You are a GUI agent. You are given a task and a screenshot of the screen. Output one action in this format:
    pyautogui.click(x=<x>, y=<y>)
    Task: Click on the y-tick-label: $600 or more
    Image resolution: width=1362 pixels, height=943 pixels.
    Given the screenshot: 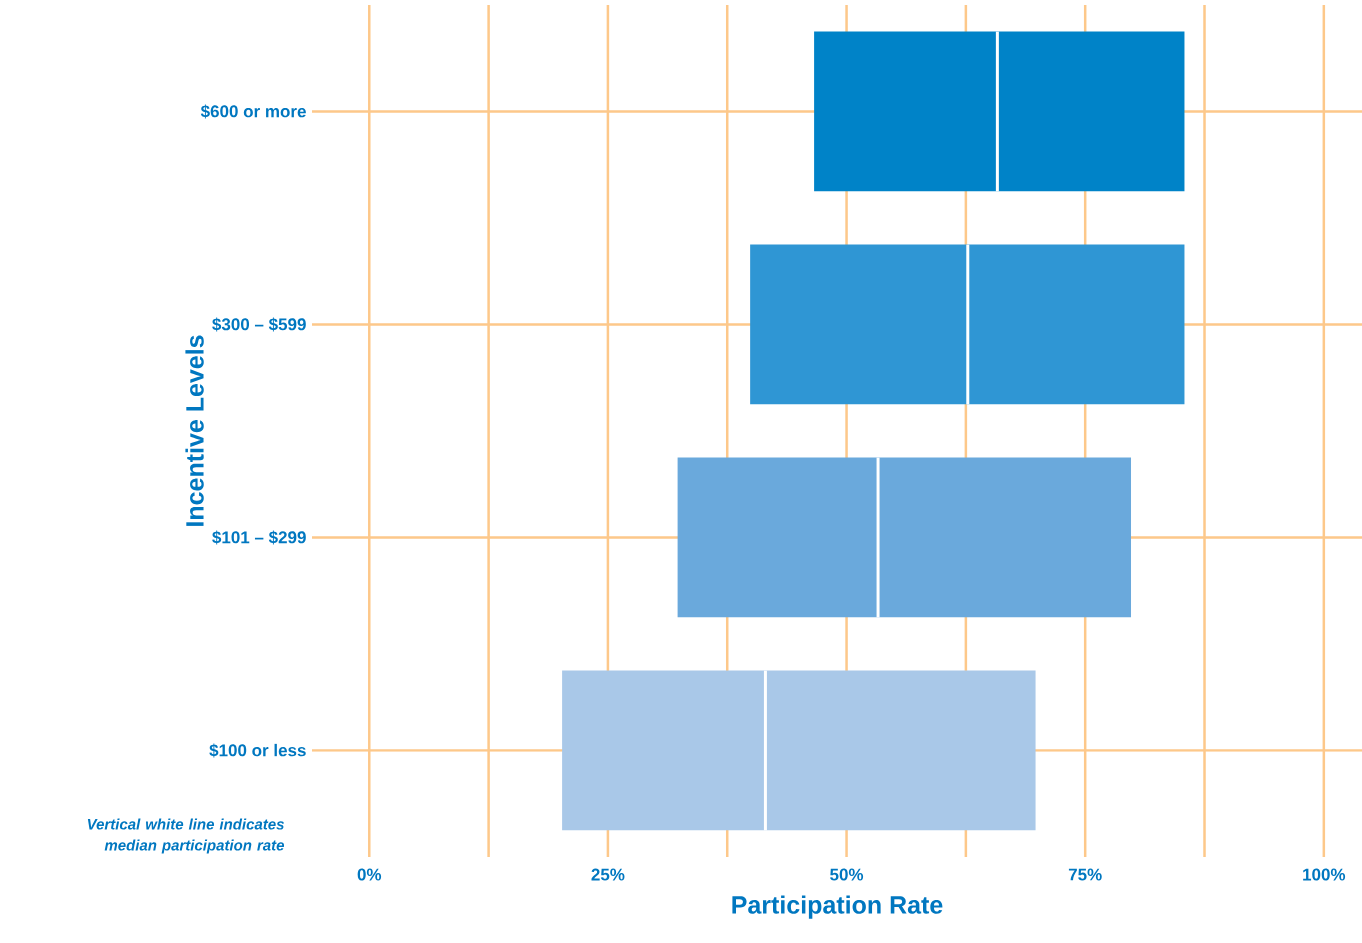 What is the action you would take?
    pyautogui.click(x=253, y=111)
    